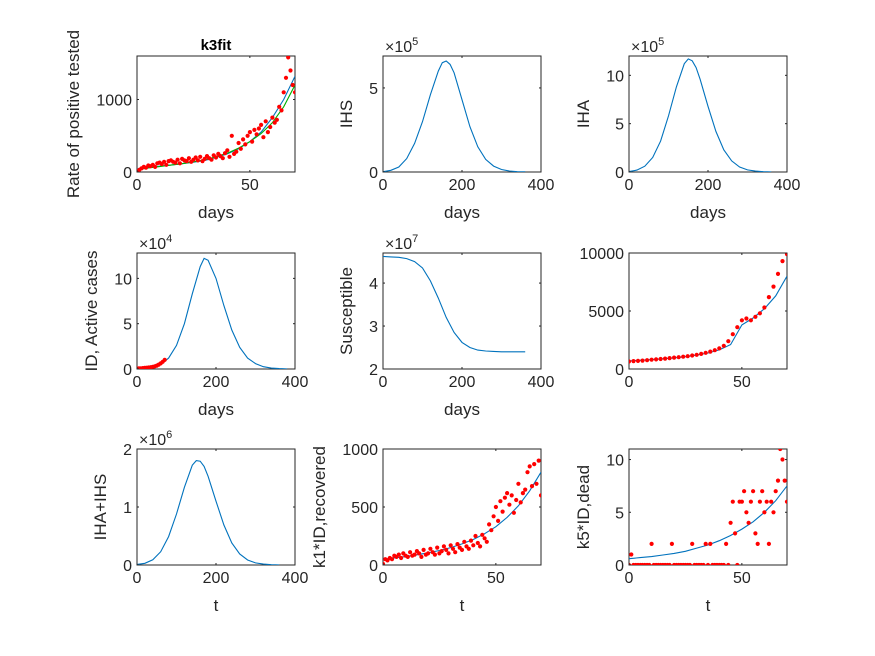 This screenshot has width=875, height=656. Describe the element at coordinates (619, 513) in the screenshot. I see `y-tick-label: 5` at that location.